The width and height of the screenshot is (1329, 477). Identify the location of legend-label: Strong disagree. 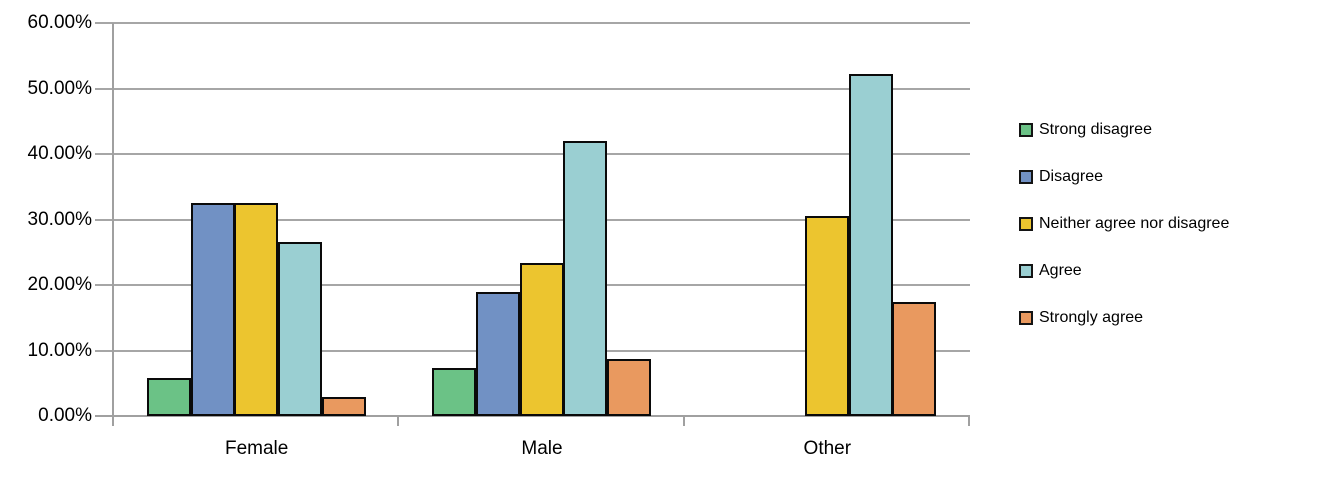
(1095, 129).